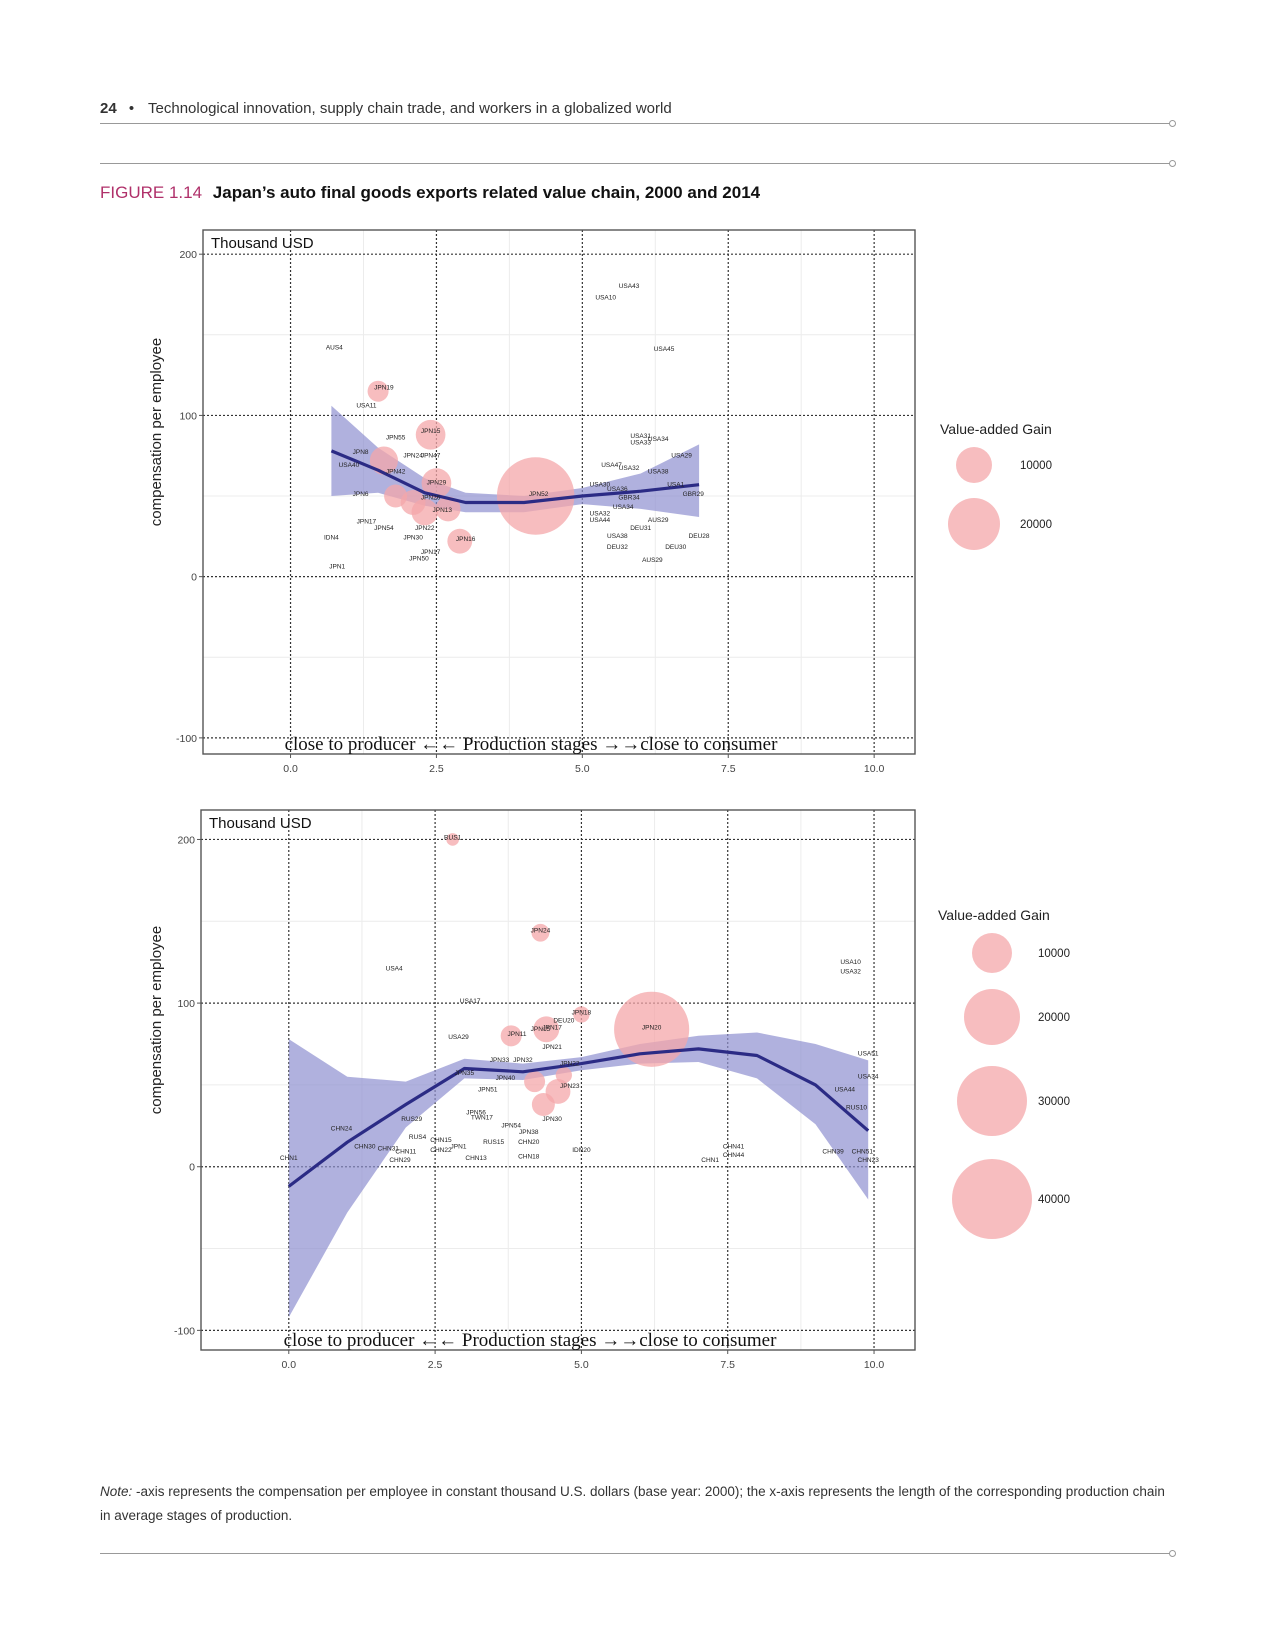 This screenshot has height=1650, width=1275. I want to click on point-label: USA33, so click(640, 442).